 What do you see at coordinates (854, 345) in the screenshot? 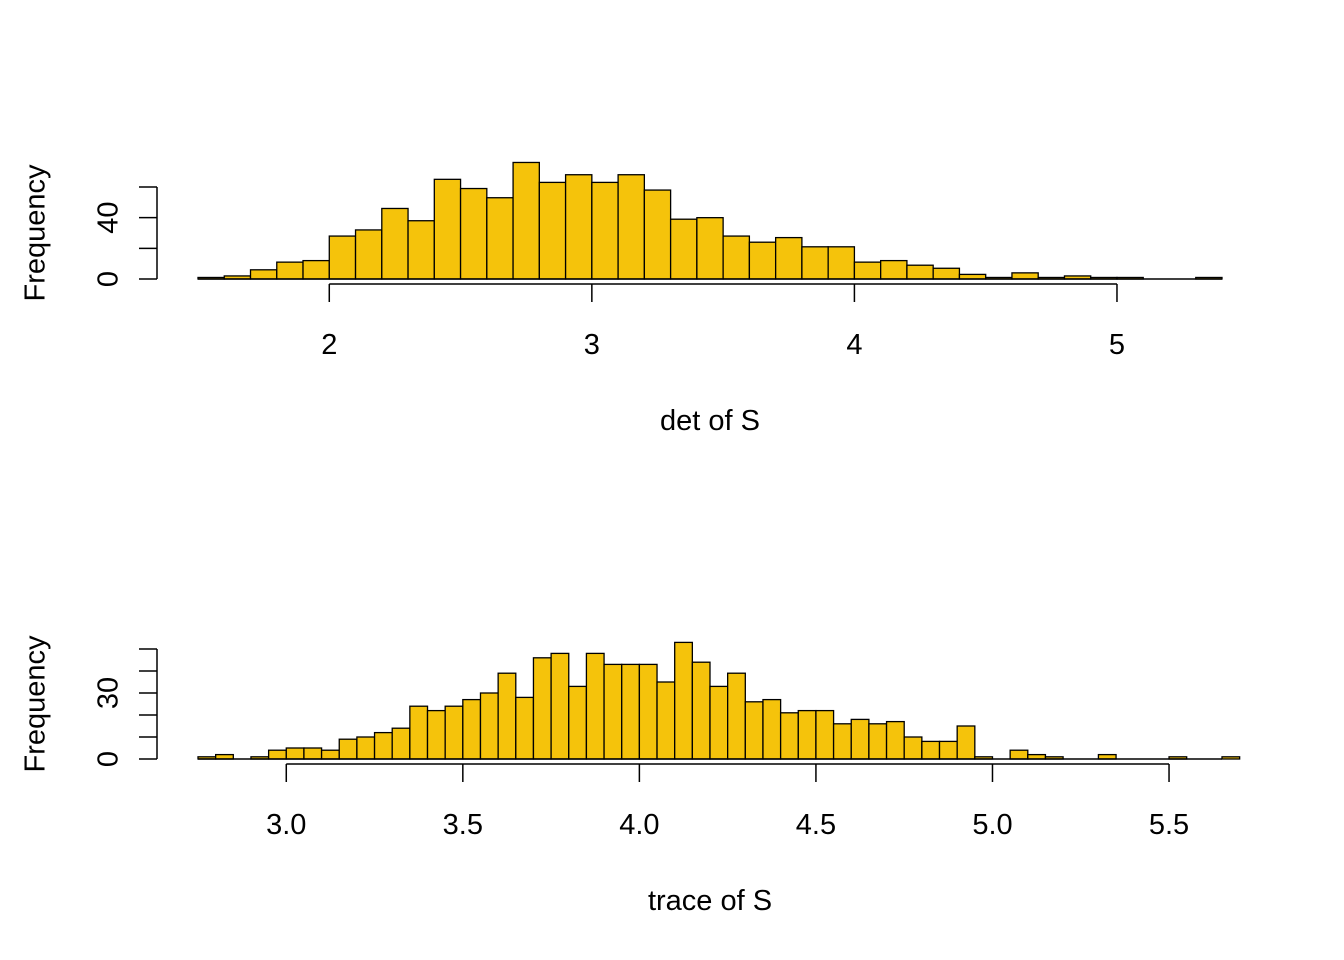
I see `x-tick-label: 4` at bounding box center [854, 345].